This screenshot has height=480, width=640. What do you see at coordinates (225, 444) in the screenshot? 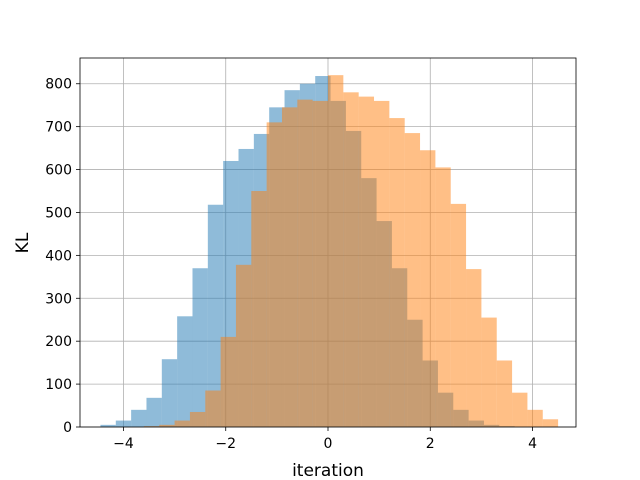
I see `x-tick-label-1: −2` at bounding box center [225, 444].